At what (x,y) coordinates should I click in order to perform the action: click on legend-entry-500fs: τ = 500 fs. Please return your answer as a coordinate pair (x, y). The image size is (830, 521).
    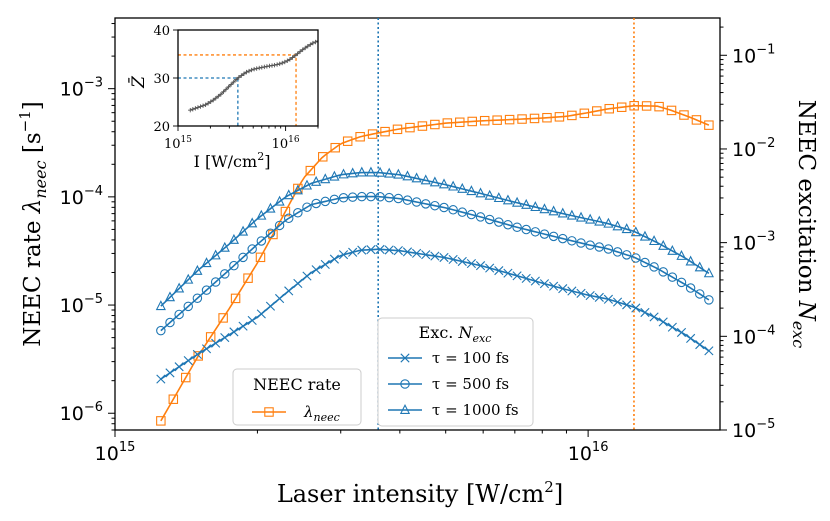
    Looking at the image, I should click on (470, 384).